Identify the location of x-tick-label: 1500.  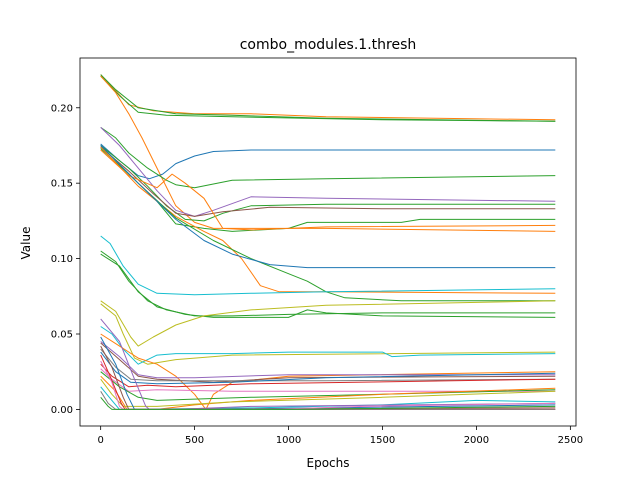
(382, 440).